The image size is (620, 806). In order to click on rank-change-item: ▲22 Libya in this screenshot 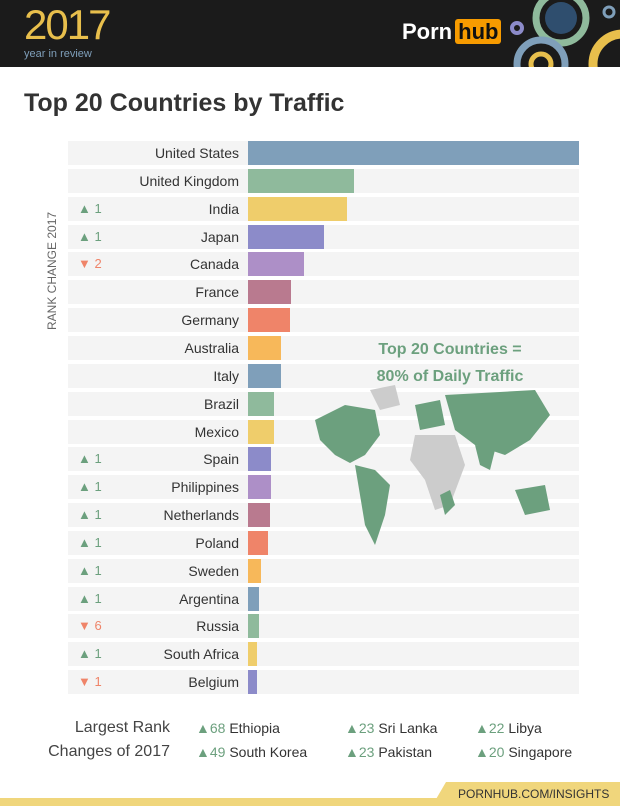, I will do `click(508, 728)`.